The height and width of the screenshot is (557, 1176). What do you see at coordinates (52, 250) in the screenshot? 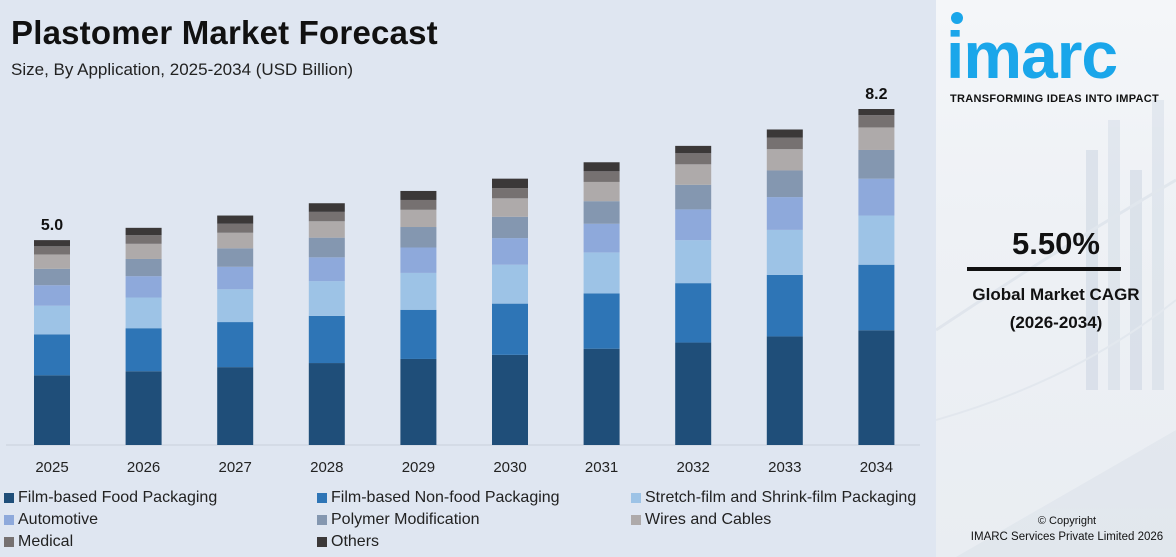
I see `bar-segment-2025-medical` at bounding box center [52, 250].